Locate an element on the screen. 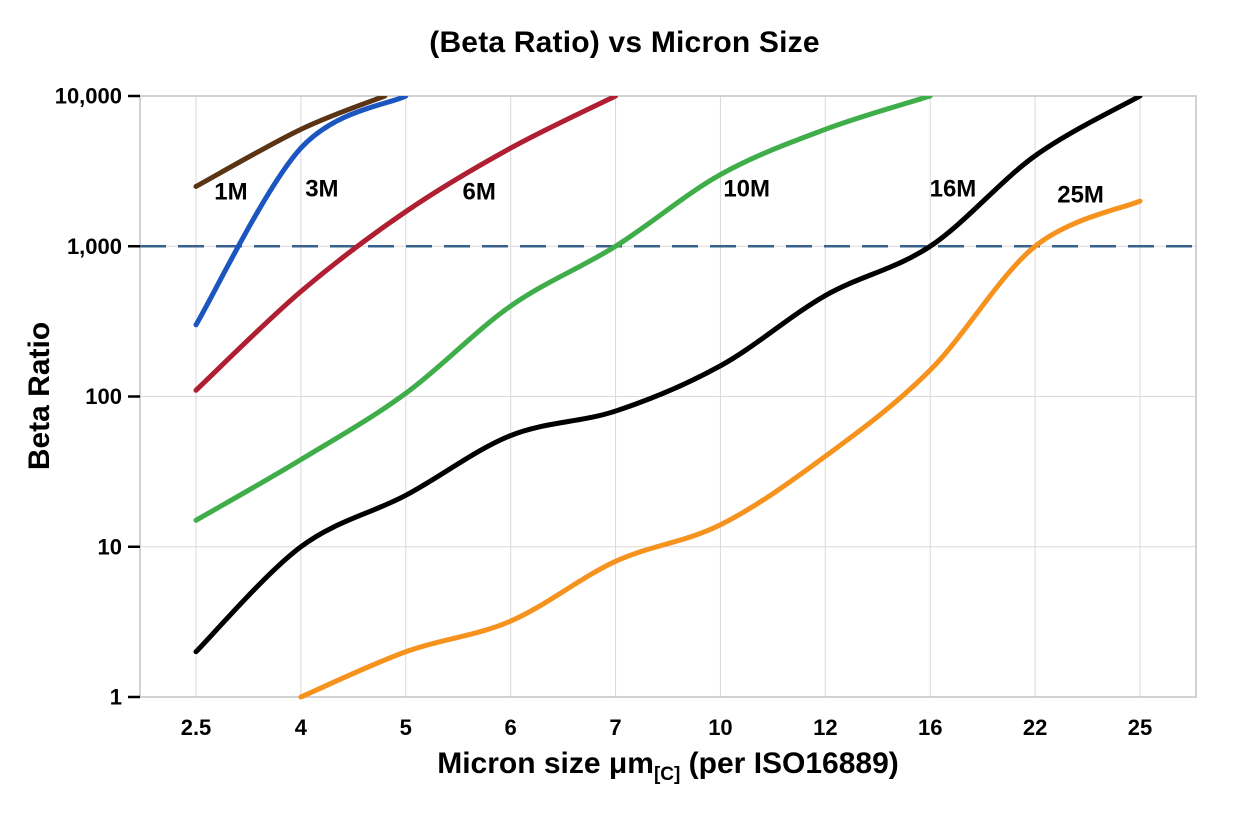 This screenshot has height=819, width=1249. series-curve-1M is located at coordinates (290, 142).